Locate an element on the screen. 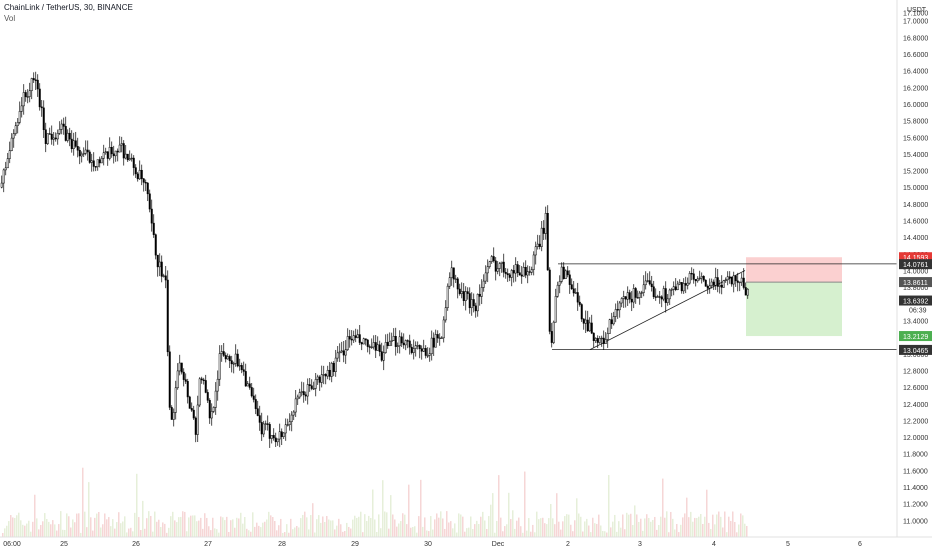 This screenshot has width=932, height=555. volume-indicator-label: Vol is located at coordinates (10, 18).